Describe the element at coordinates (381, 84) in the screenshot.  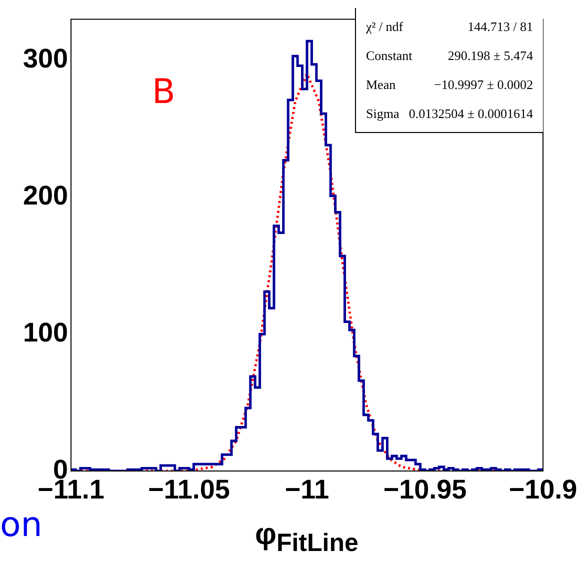
I see `annotation: Mean` at that location.